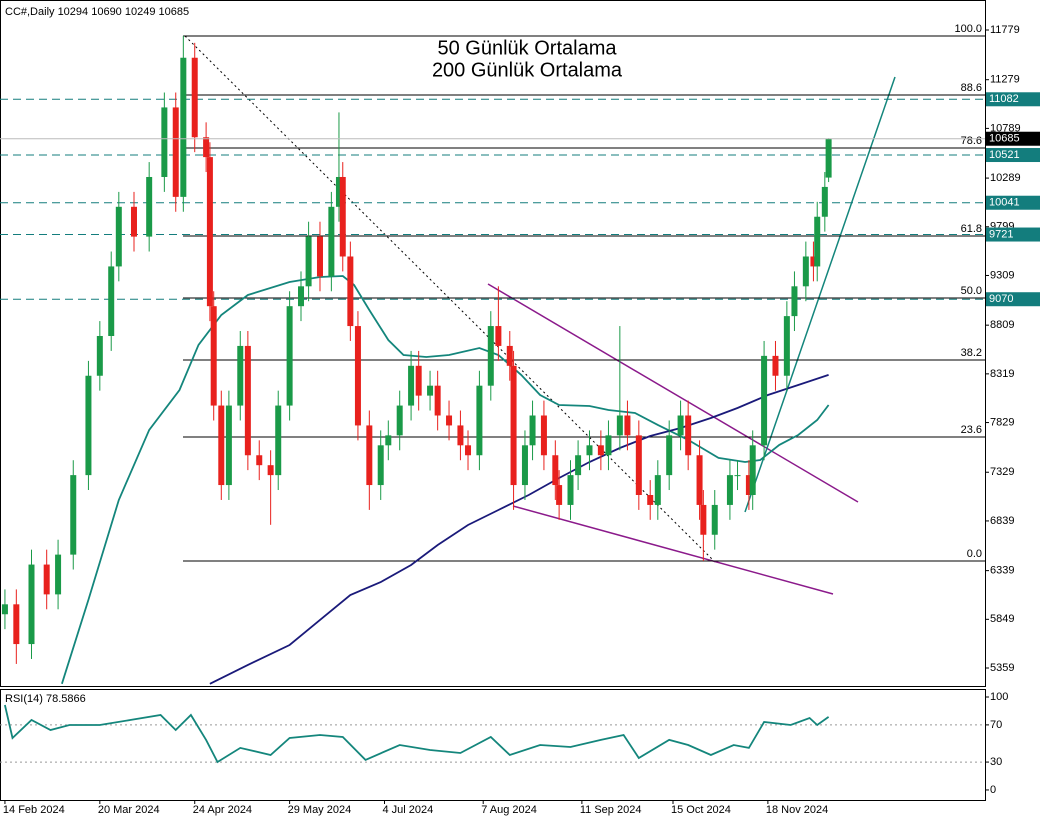 The image size is (1041, 827). Describe the element at coordinates (1002, 619) in the screenshot. I see `y-tick-label: 5849` at that location.